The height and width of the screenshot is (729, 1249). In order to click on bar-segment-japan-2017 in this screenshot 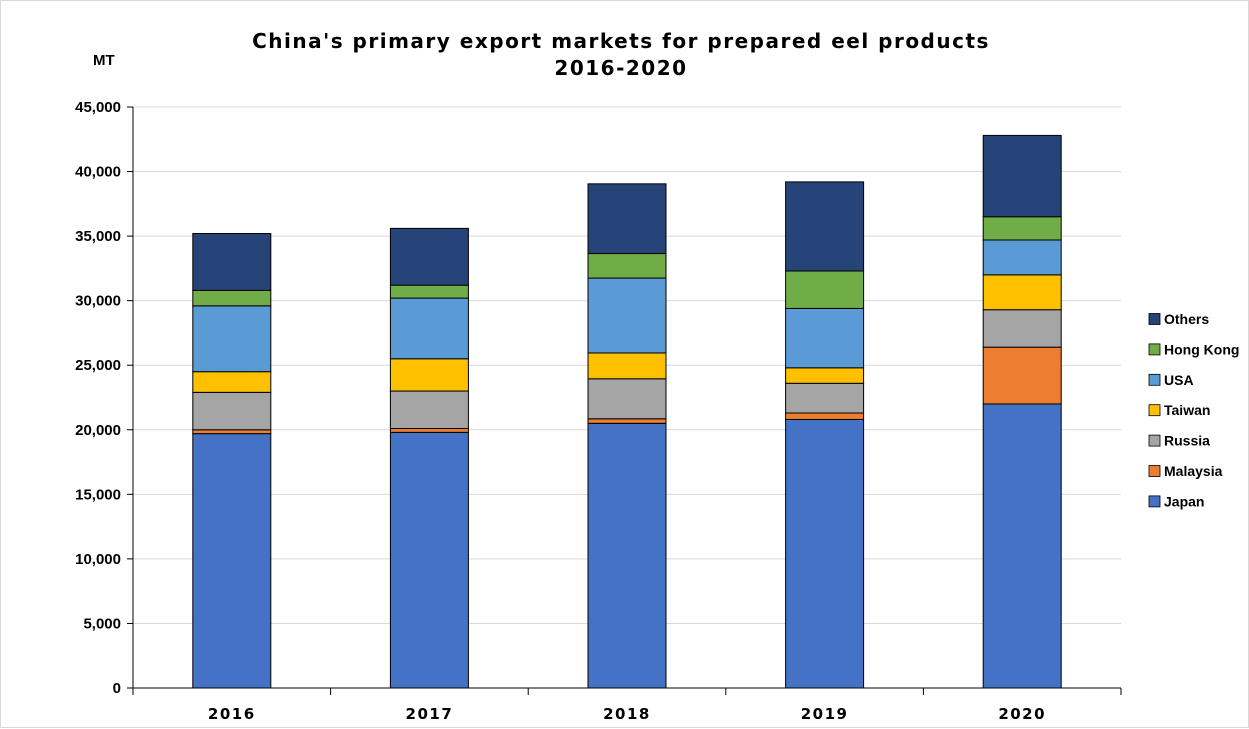, I will do `click(429, 560)`.